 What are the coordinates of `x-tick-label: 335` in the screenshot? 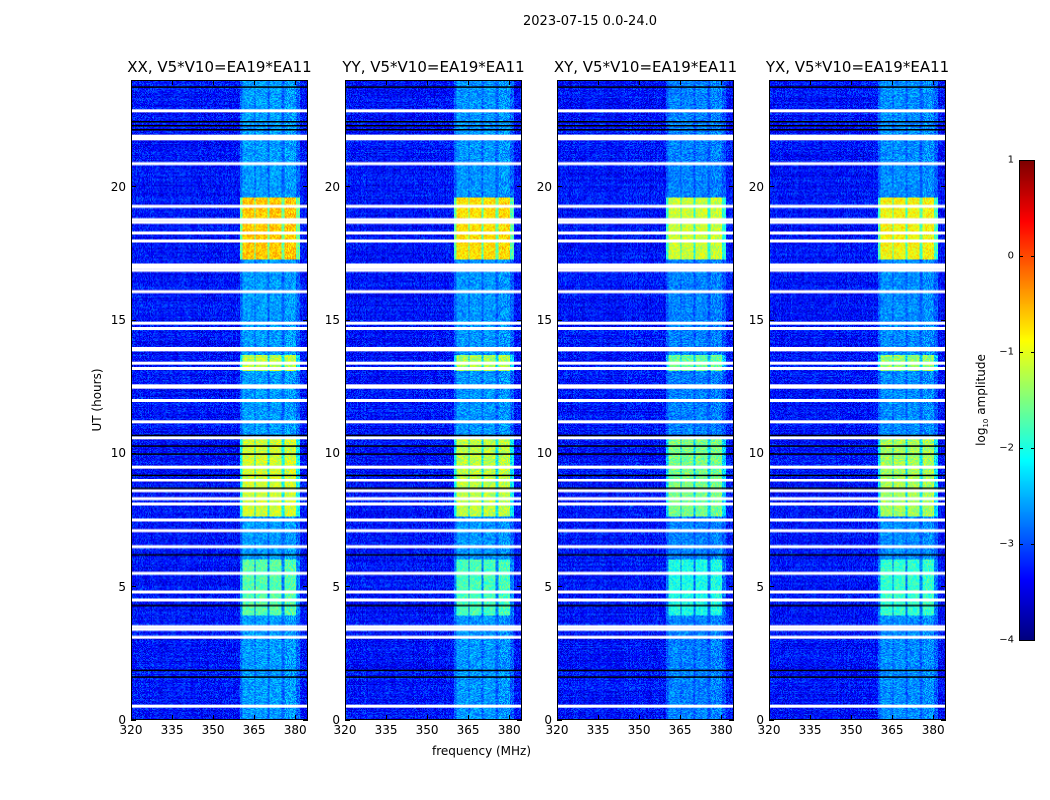 It's located at (172, 730).